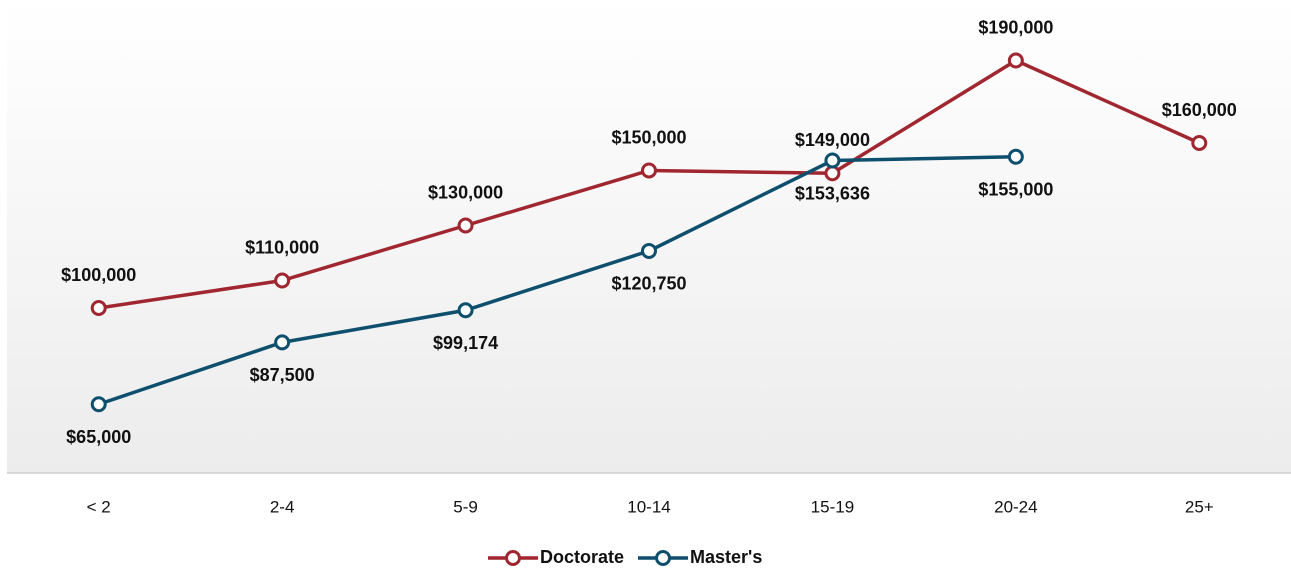  I want to click on data-label: $190,000, so click(1015, 27).